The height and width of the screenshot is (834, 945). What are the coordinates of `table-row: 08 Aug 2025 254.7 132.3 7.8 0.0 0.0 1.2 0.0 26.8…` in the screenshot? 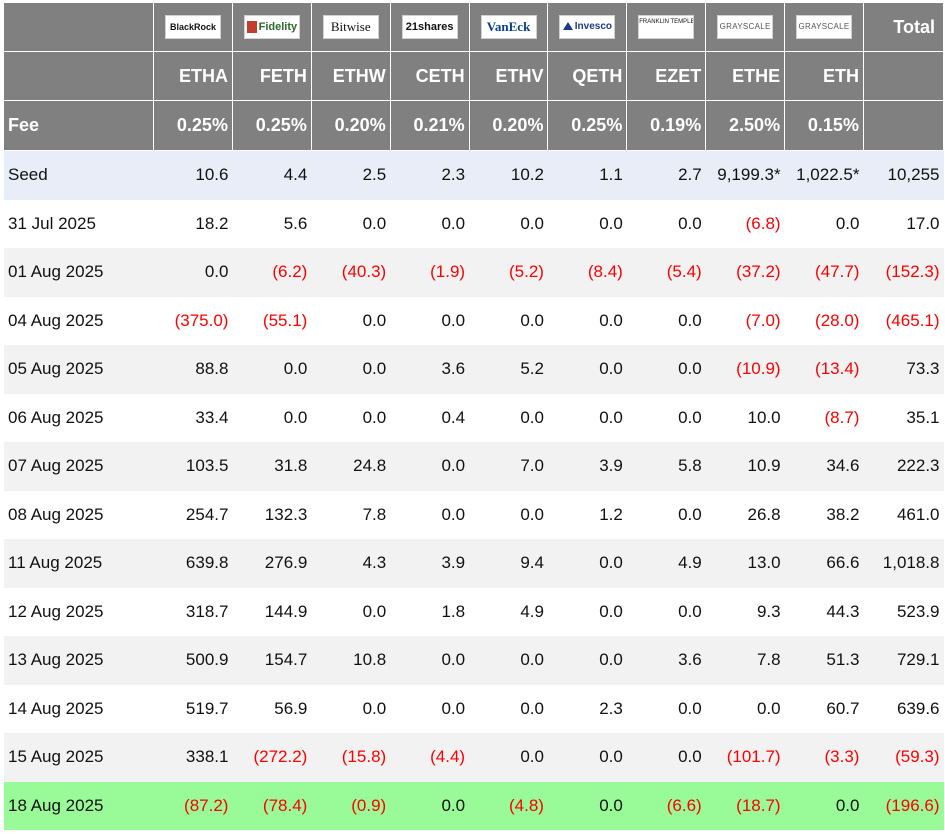 It's located at (474, 514).